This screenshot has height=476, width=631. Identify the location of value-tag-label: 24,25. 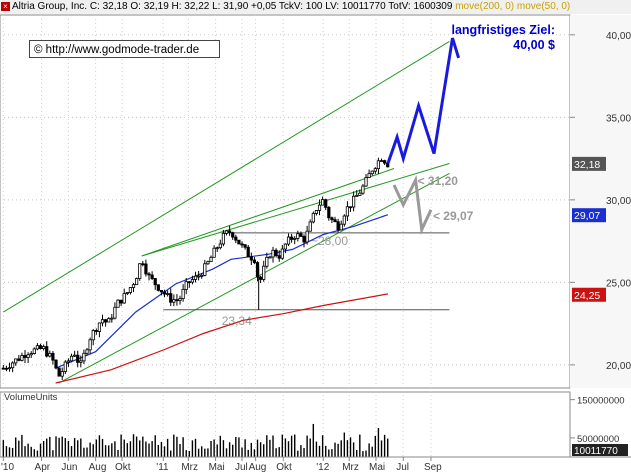
(587, 296).